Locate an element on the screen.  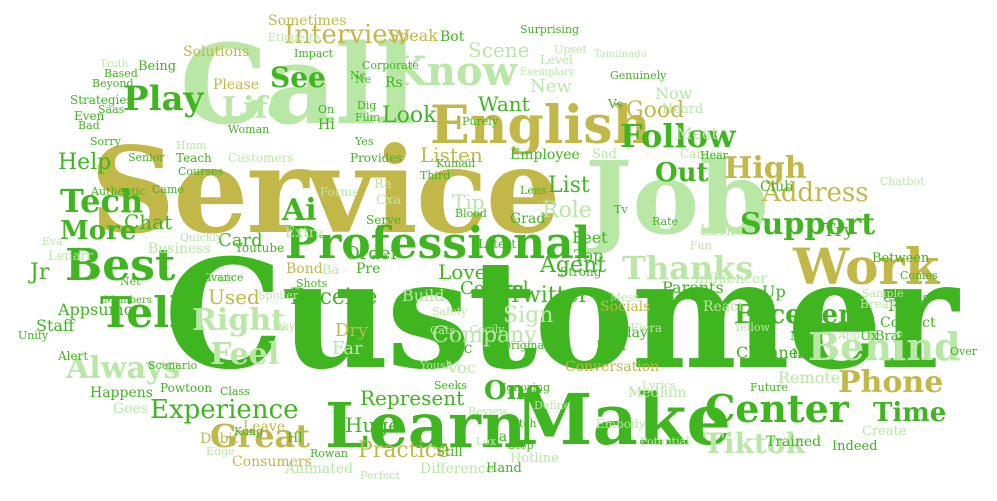
word-ux: Ux is located at coordinates (869, 336).